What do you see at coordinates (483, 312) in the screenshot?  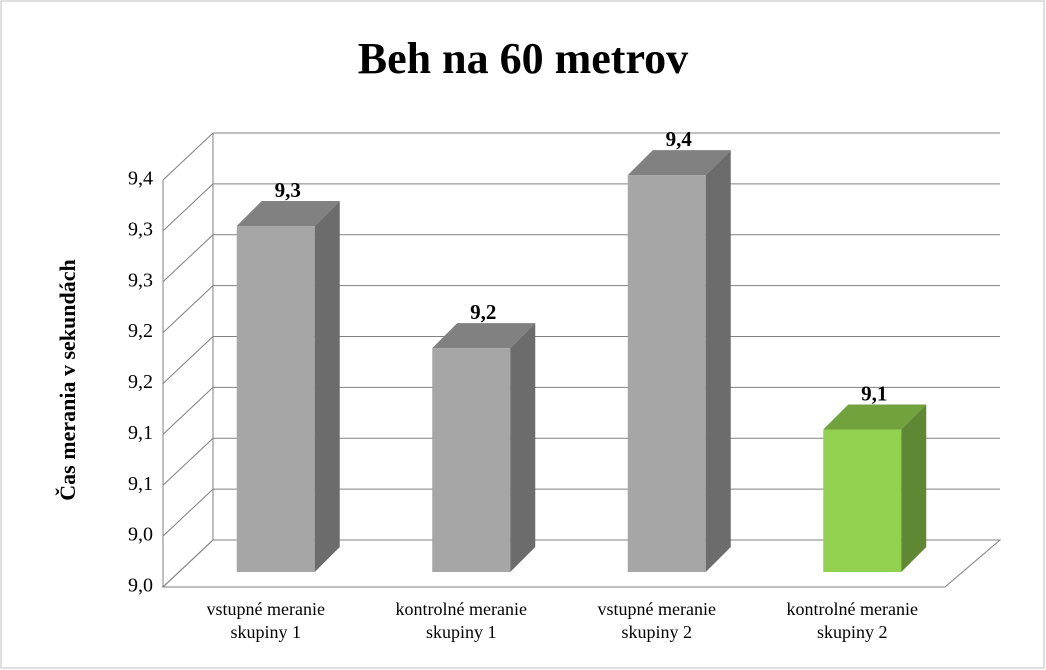 I see `data-label: 9,2` at bounding box center [483, 312].